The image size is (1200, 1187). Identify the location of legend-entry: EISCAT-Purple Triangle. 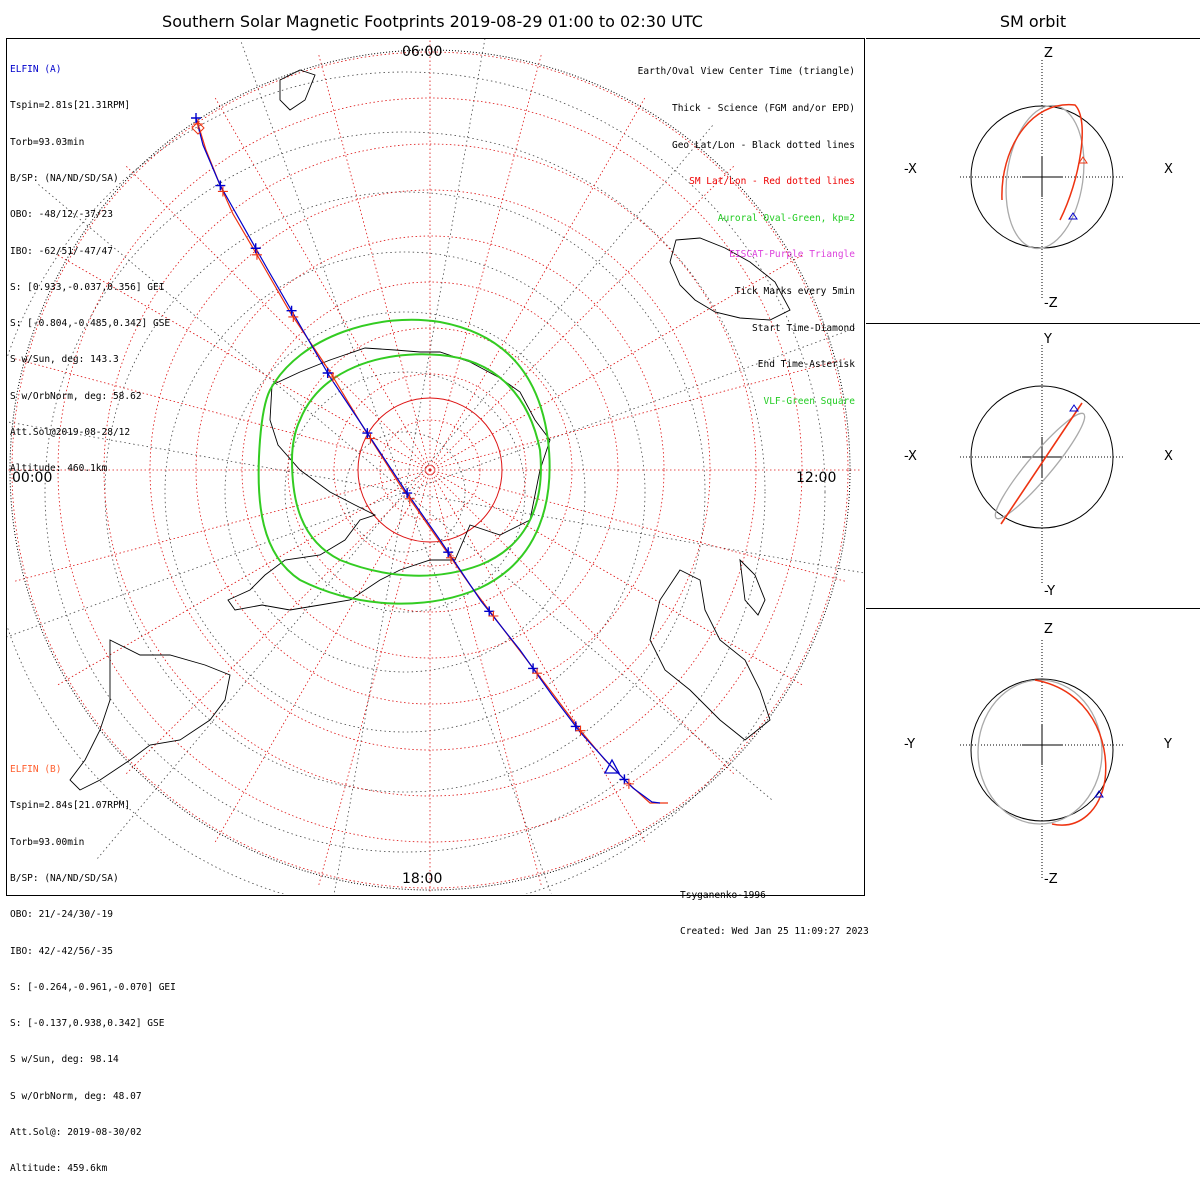
(792, 255).